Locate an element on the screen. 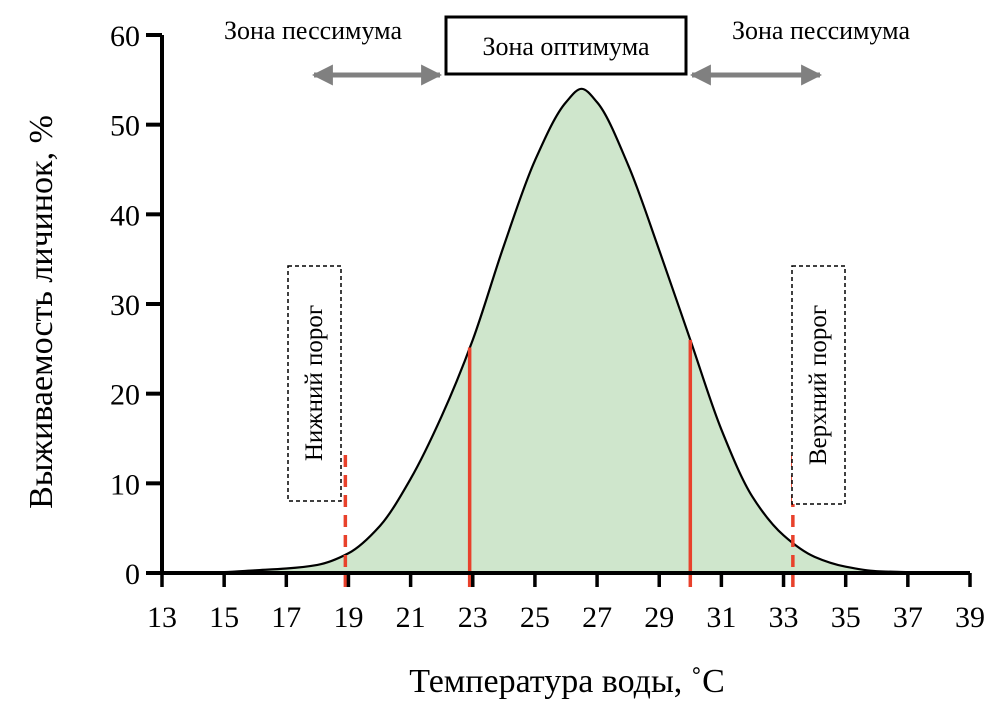 The image size is (991, 712). upper-threshold-label: Верхний порог is located at coordinates (818, 385).